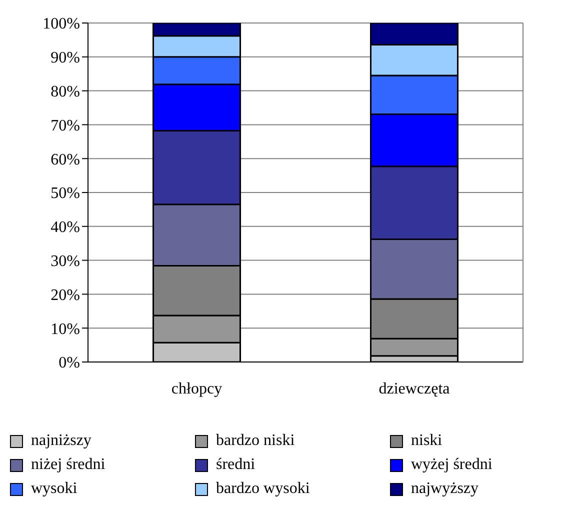  Describe the element at coordinates (236, 465) in the screenshot. I see `legend-label: średni` at that location.